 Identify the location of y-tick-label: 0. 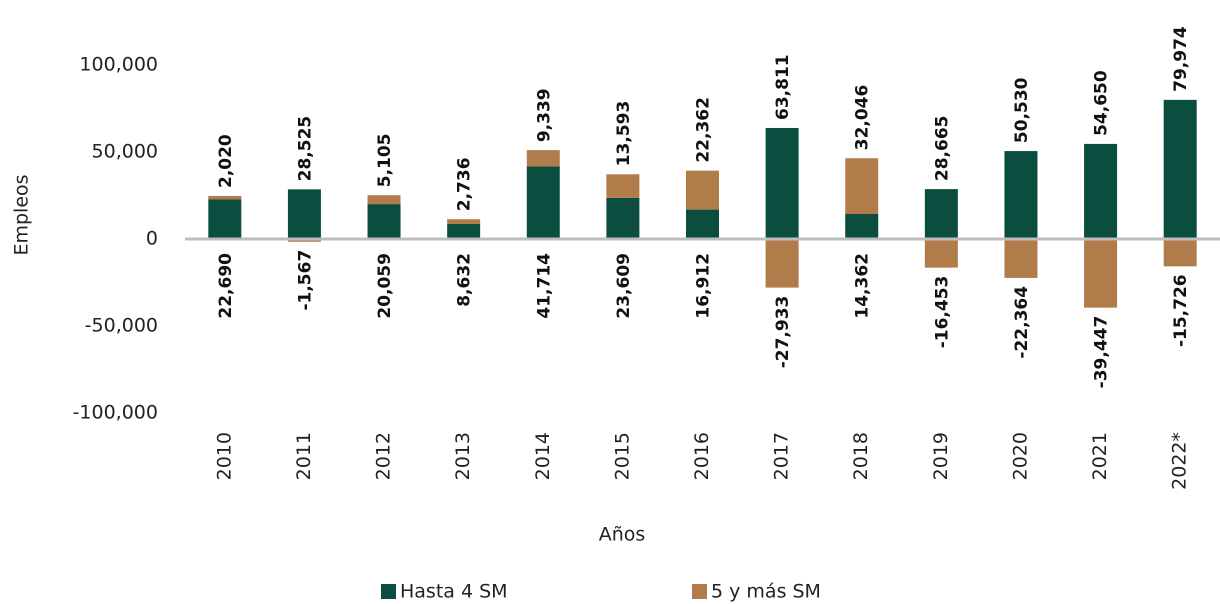
(152, 239).